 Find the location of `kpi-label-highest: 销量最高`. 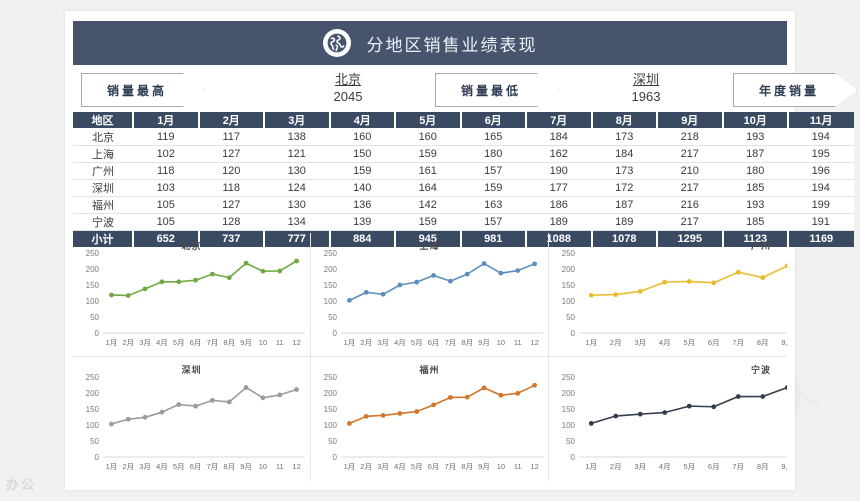

kpi-label-highest: 销量最高 is located at coordinates (143, 90).